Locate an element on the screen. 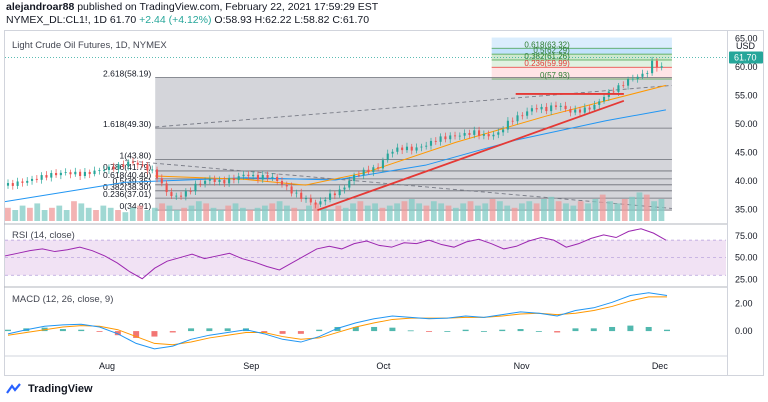  price-tick-label: 50.00 is located at coordinates (746, 124).